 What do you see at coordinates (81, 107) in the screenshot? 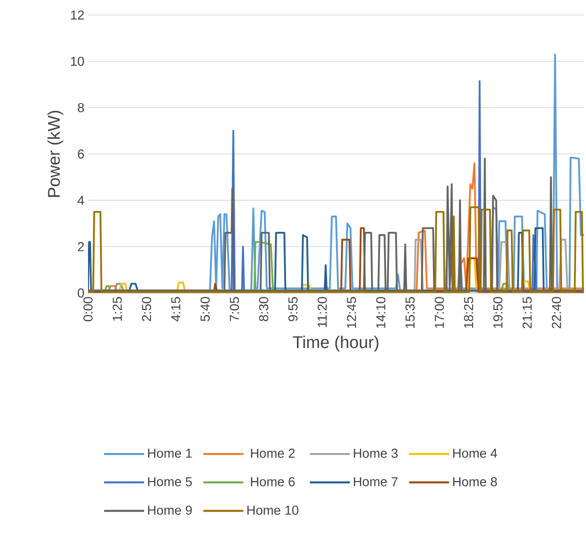
I see `y-tick-label: 8` at bounding box center [81, 107].